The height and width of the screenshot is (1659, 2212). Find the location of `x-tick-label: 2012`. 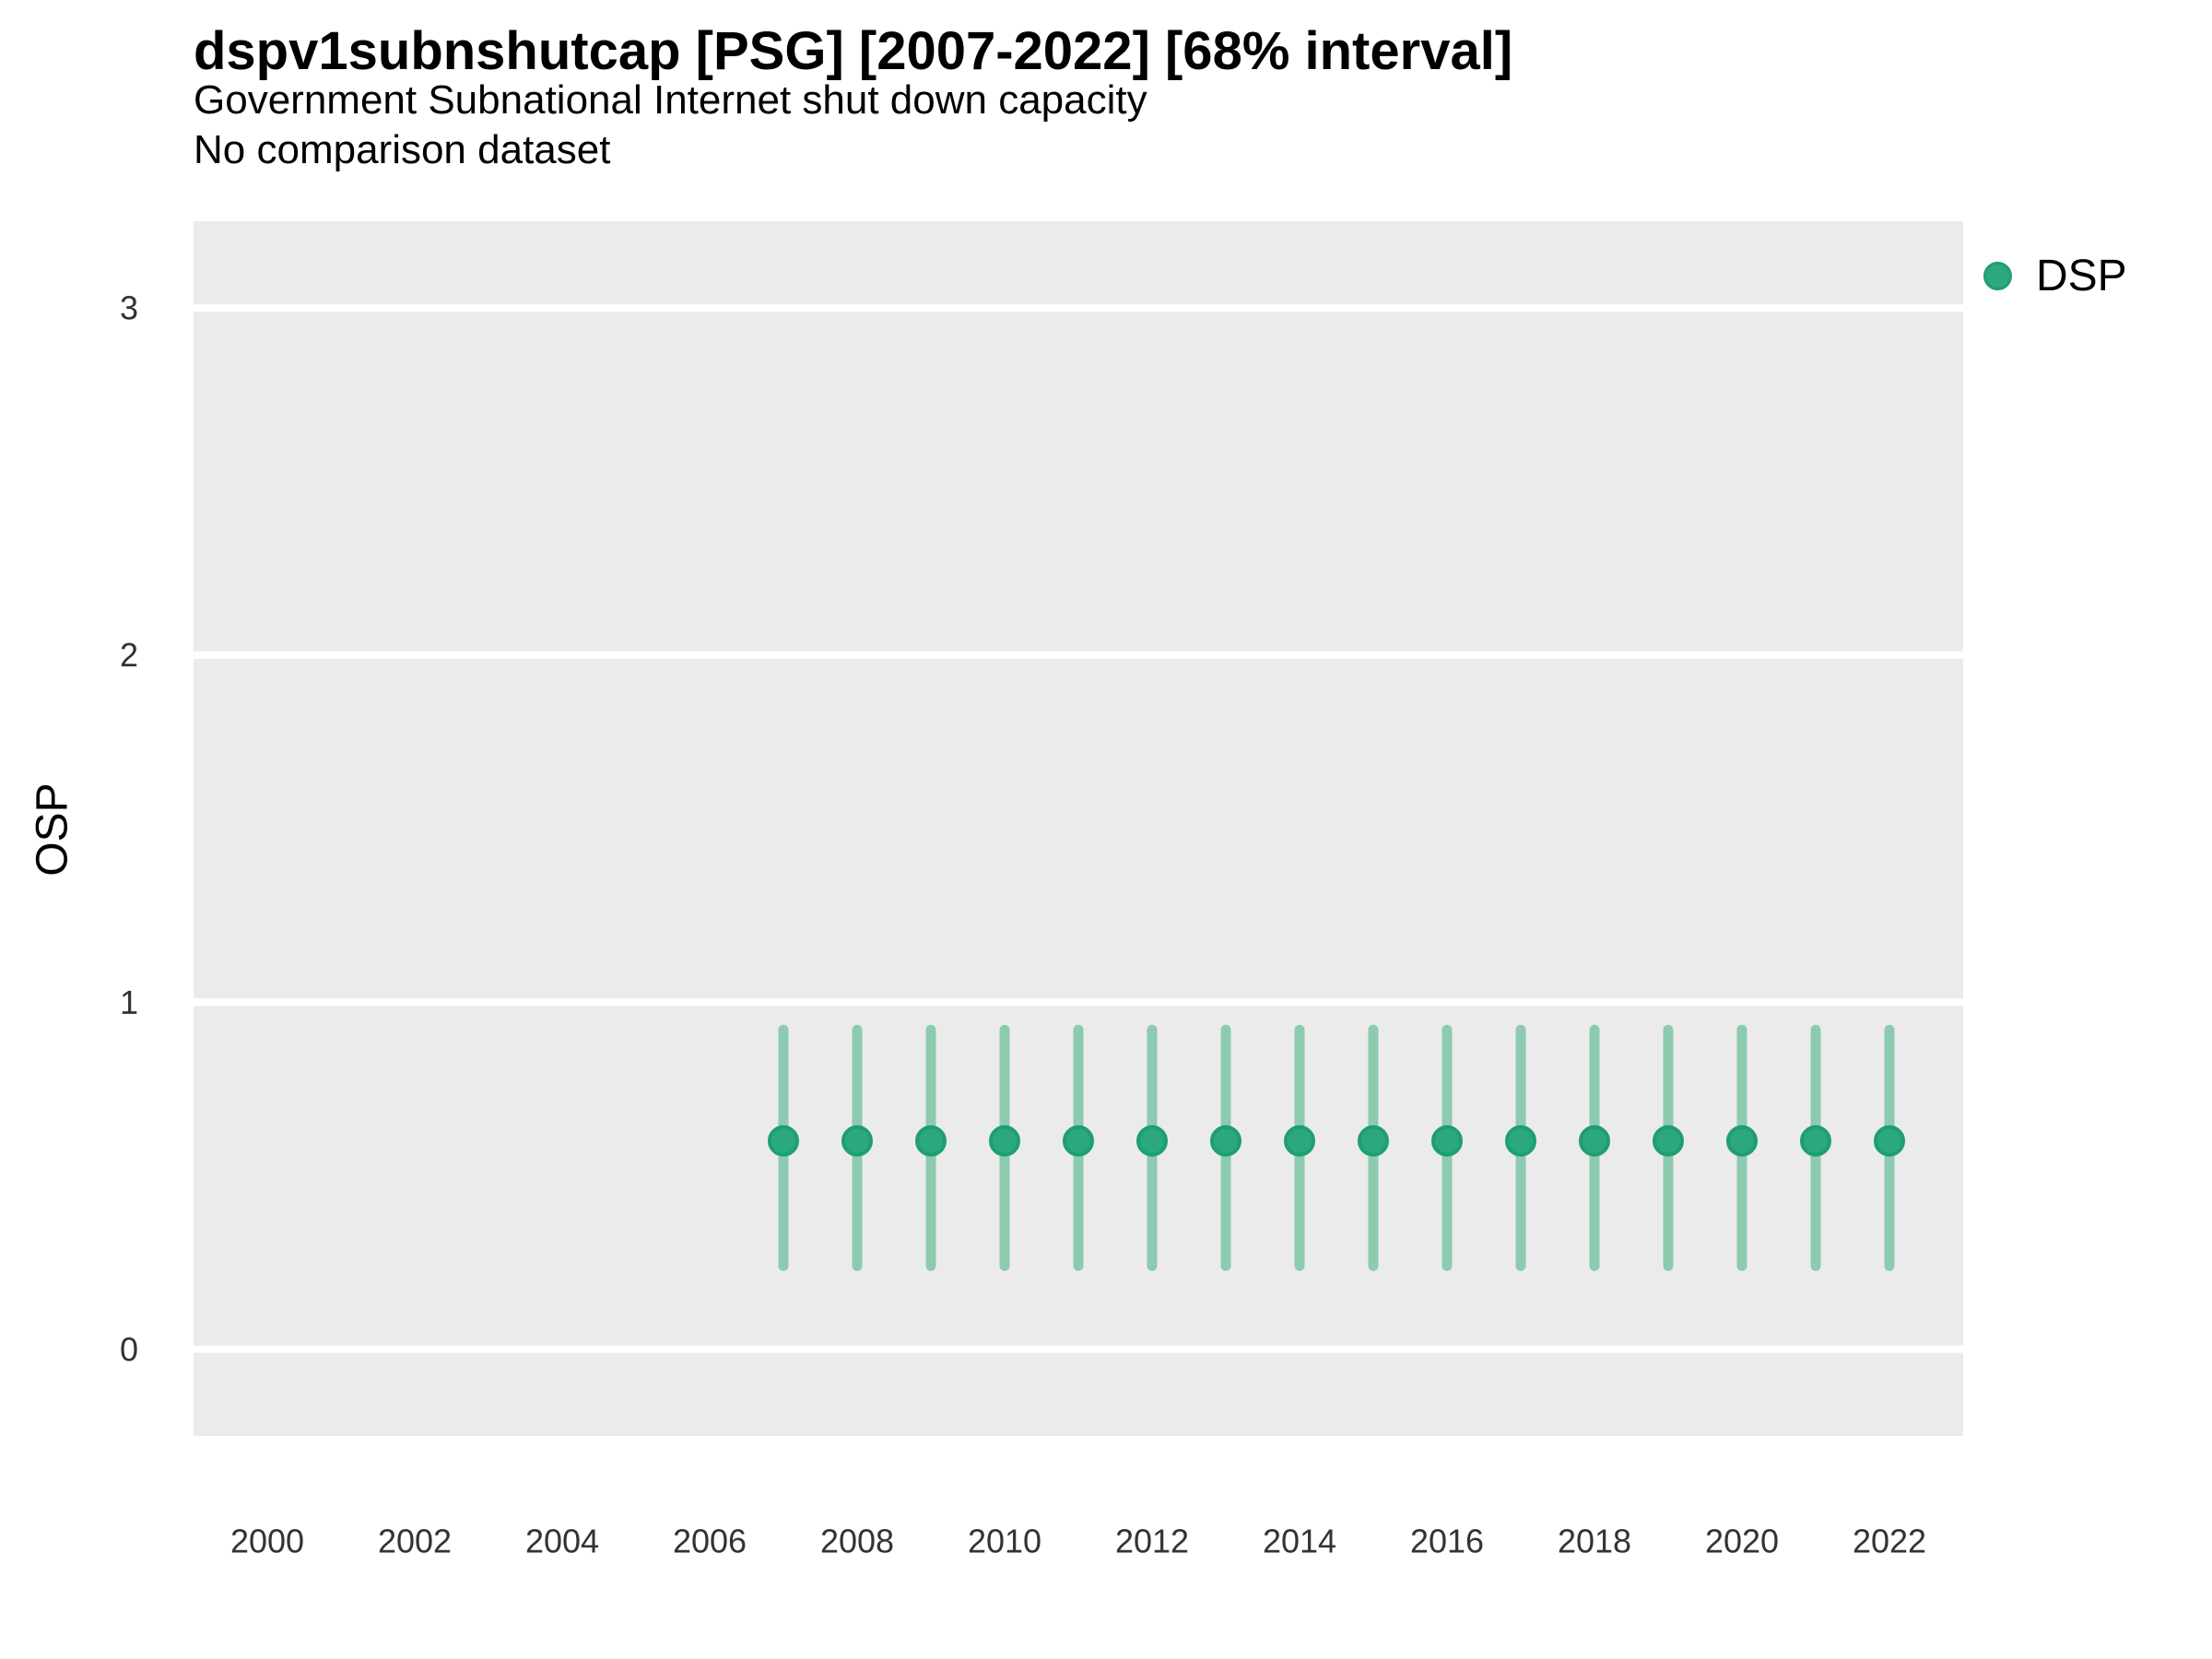

x-tick-label: 2012 is located at coordinates (1152, 1541).